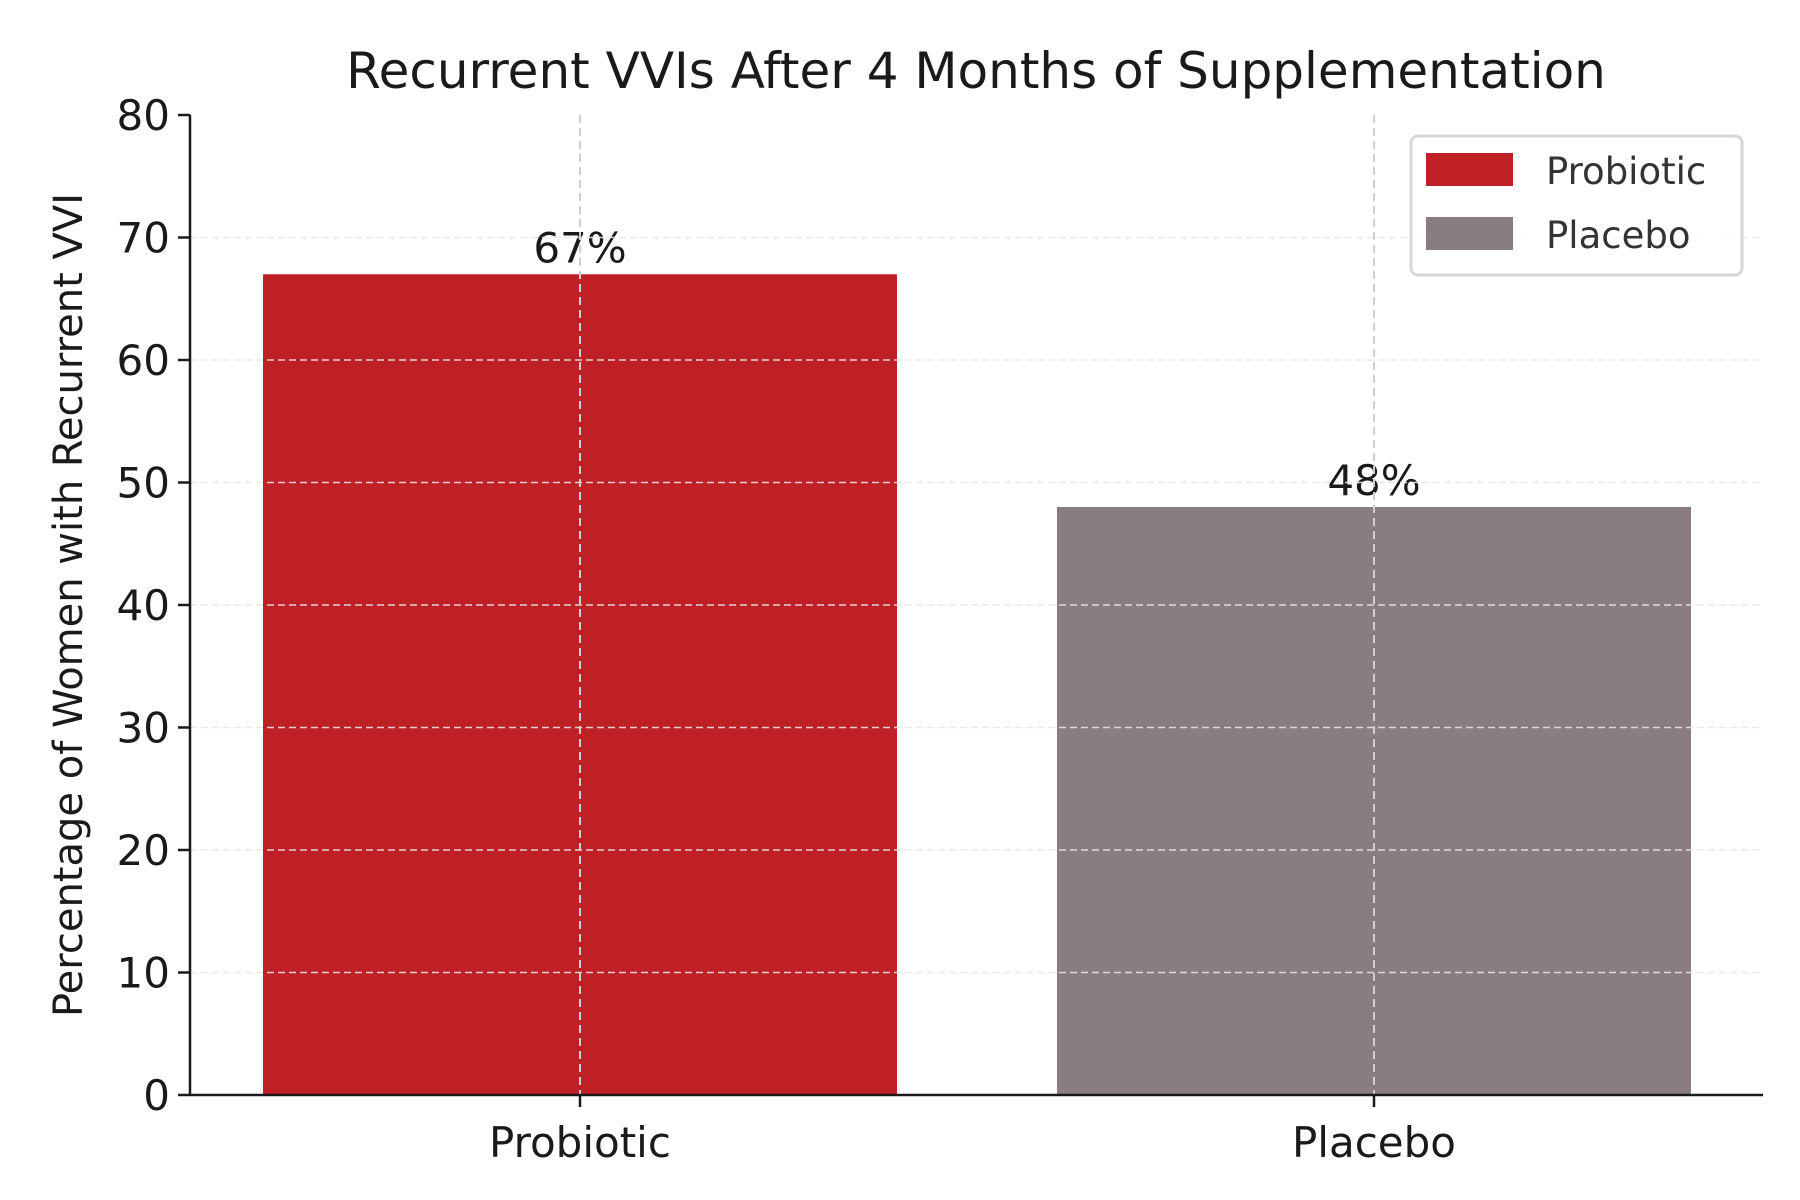  What do you see at coordinates (143, 238) in the screenshot?
I see `y-tick-label: 70` at bounding box center [143, 238].